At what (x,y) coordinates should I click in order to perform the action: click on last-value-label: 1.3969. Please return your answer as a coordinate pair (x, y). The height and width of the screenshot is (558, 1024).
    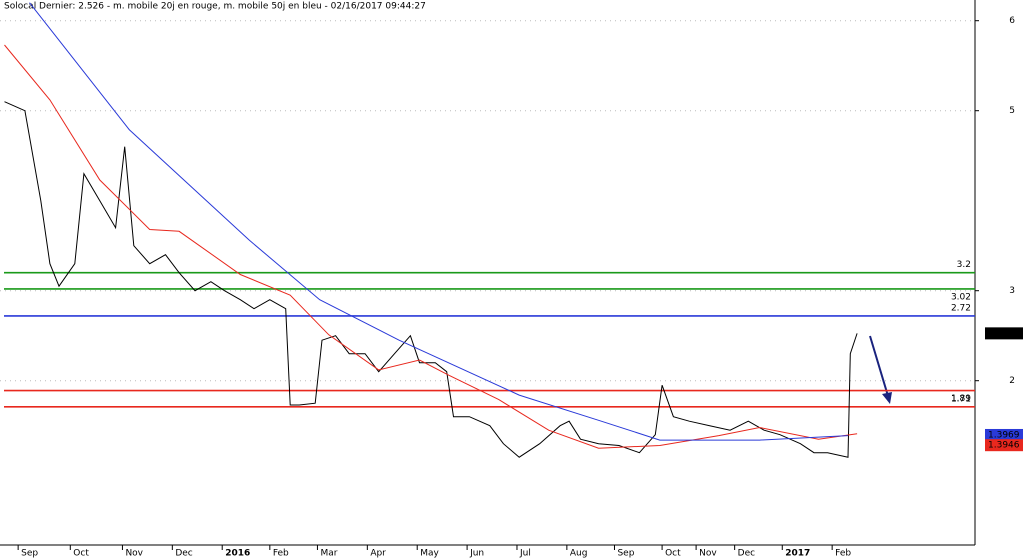
    Looking at the image, I should click on (1004, 435).